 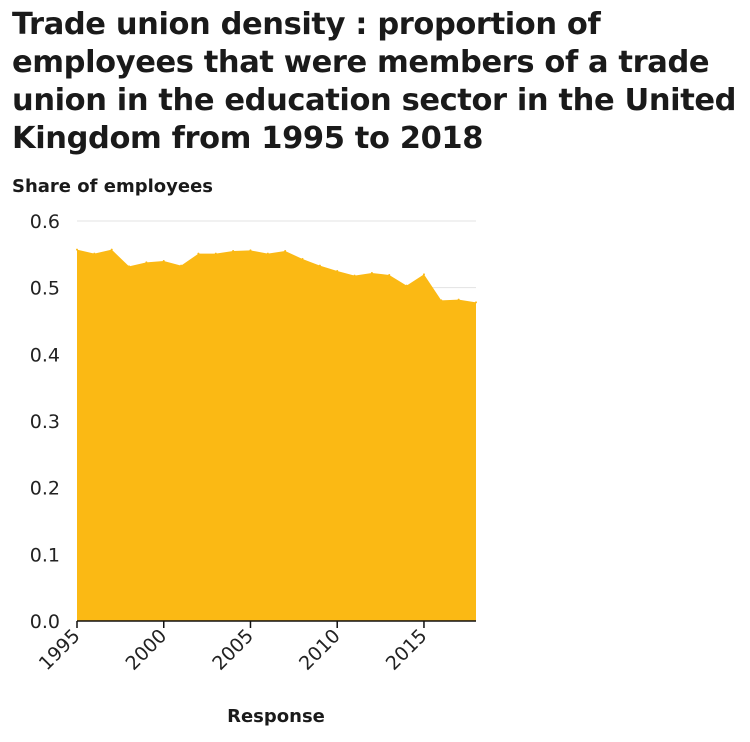 I want to click on y-axis-label: Share of employees, so click(x=112, y=186).